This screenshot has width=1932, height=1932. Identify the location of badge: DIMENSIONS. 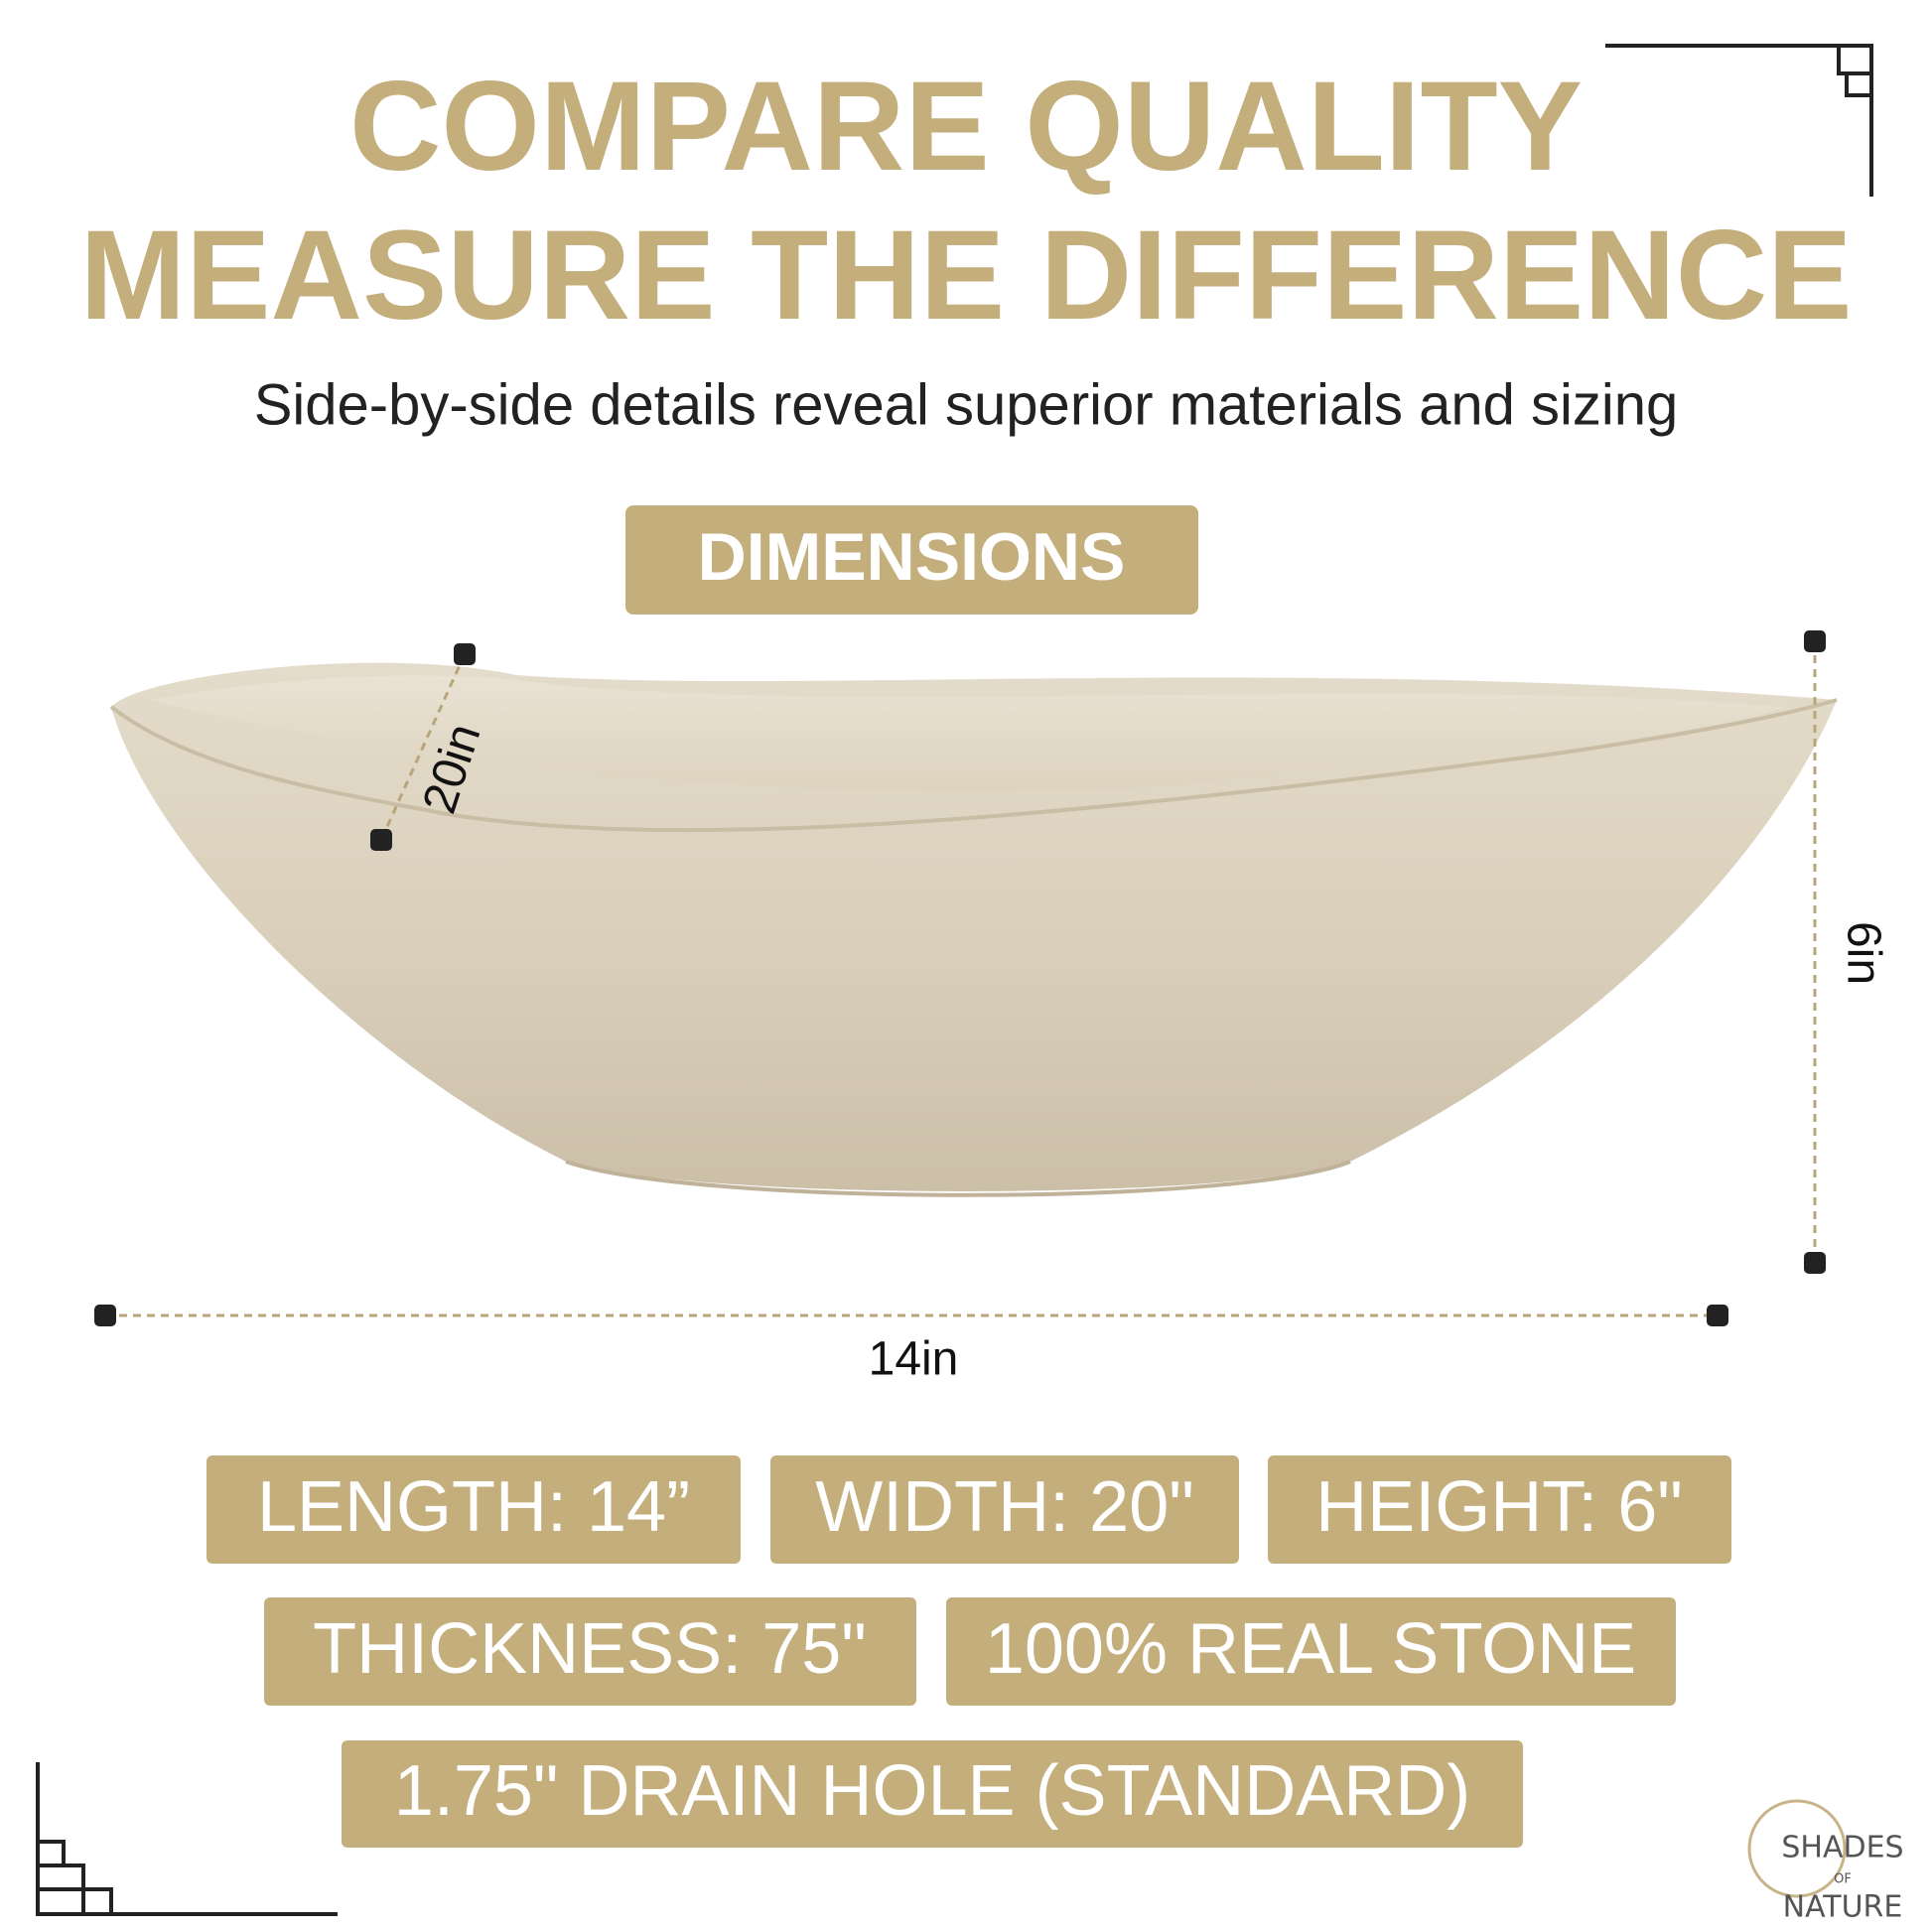
(912, 557).